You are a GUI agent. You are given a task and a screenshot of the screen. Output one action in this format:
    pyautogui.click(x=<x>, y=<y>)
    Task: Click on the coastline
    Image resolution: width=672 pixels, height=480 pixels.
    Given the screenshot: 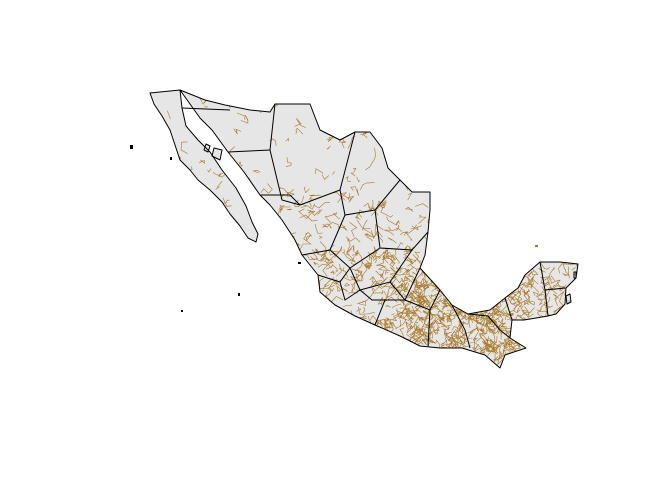 What is the action you would take?
    pyautogui.click(x=217, y=154)
    